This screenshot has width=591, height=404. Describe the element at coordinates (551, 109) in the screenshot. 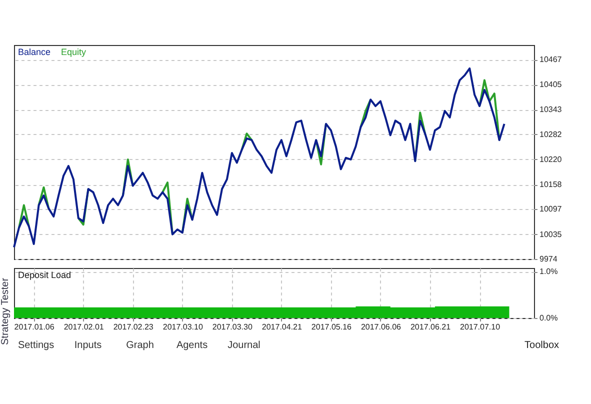

I see `y-tick-label: 10343` at that location.